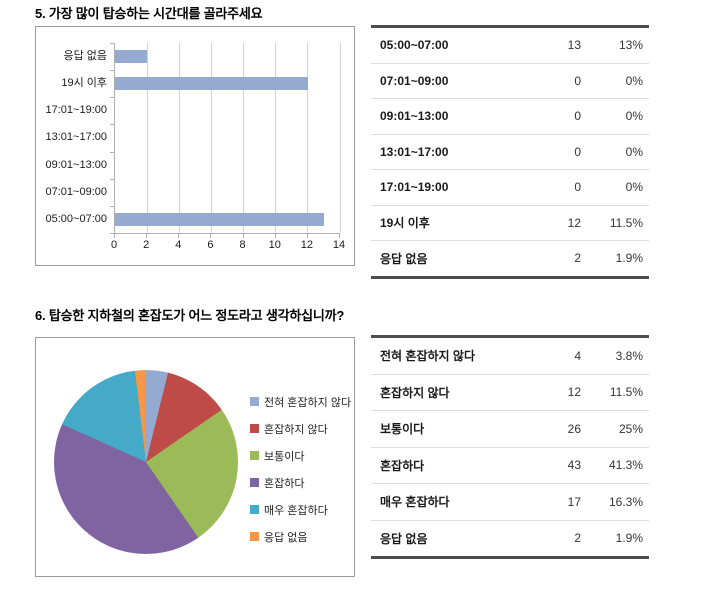 The image size is (709, 613). I want to click on table-cell-label: 매우 혼잡하다, so click(415, 502).